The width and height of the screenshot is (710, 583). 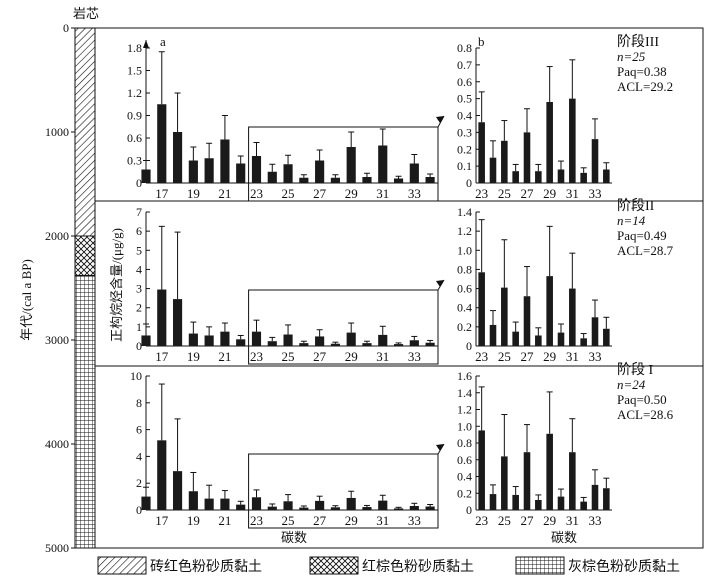 What do you see at coordinates (286, 121) in the screenshot?
I see `chart-a-1: 0 0.3 0.6 0.9 1.2 1.5 1.8 17 19 21 23 25 27 29 31 33` at bounding box center [286, 121].